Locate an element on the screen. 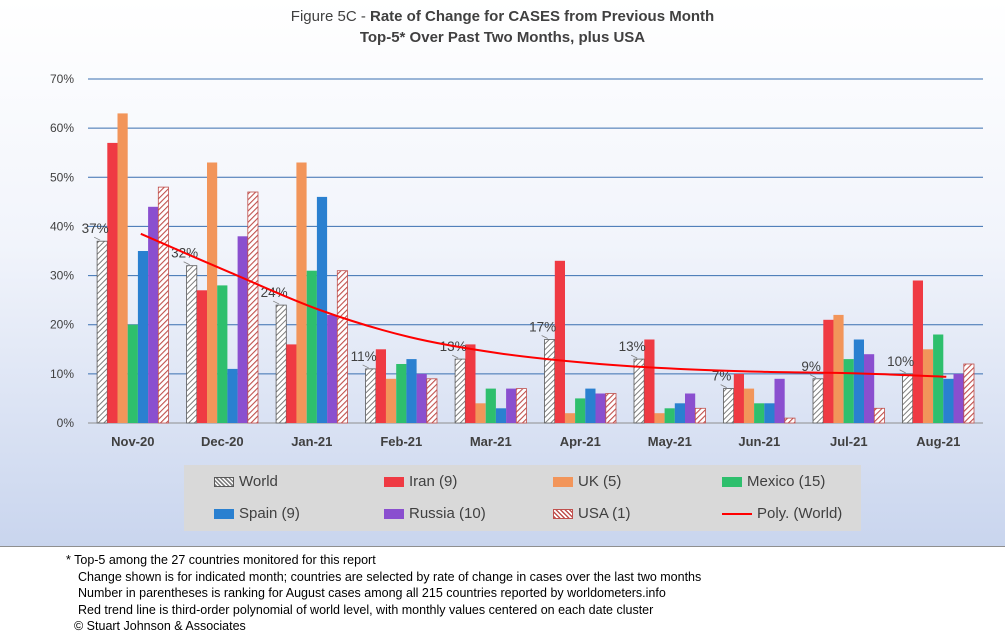 The image size is (1005, 642). world-data-label: 17% is located at coordinates (542, 326).